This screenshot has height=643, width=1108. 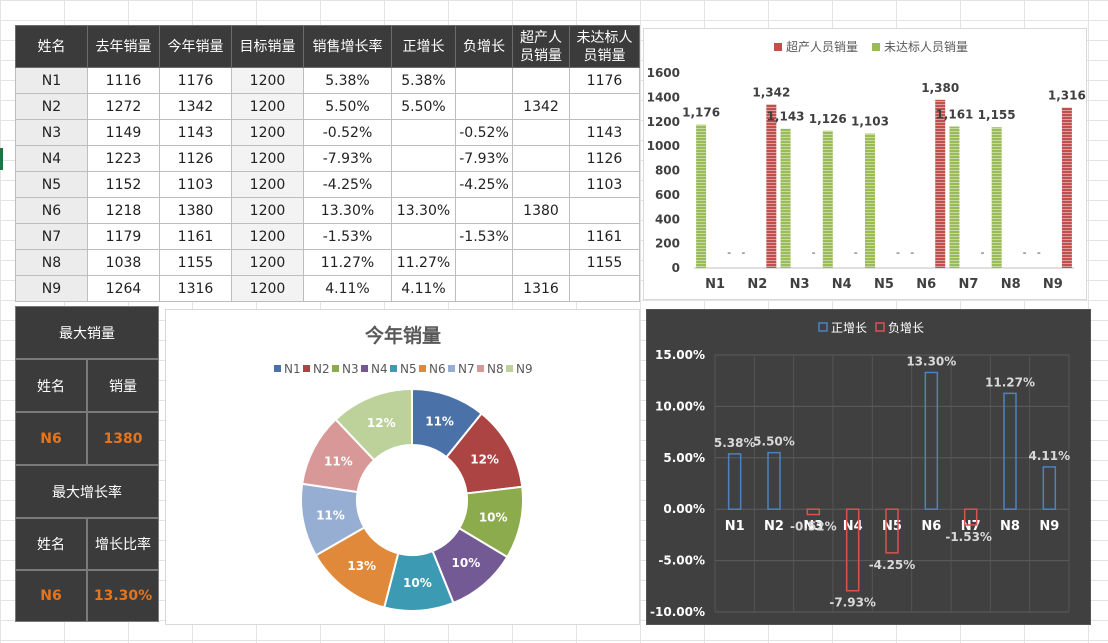 I want to click on header-growth-rate: 销售增长率, so click(x=347, y=46).